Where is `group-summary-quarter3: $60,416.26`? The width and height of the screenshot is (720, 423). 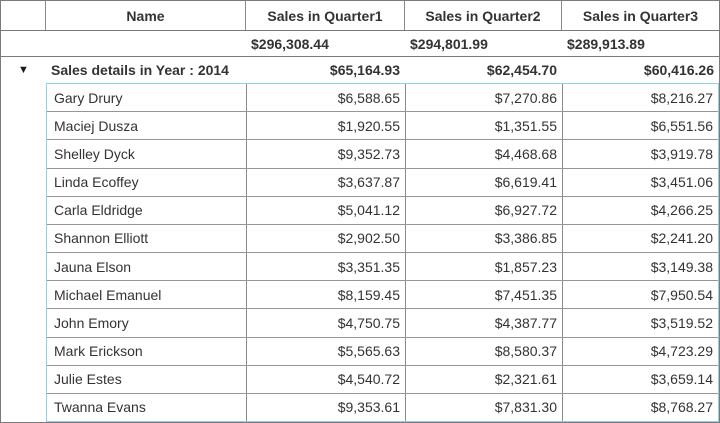 group-summary-quarter3: $60,416.26 is located at coordinates (678, 70).